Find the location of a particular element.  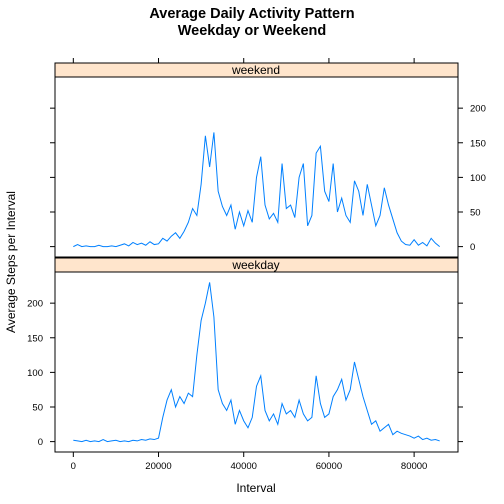

chart-title-line-1: Average Daily Activity Pattern is located at coordinates (251, 14).